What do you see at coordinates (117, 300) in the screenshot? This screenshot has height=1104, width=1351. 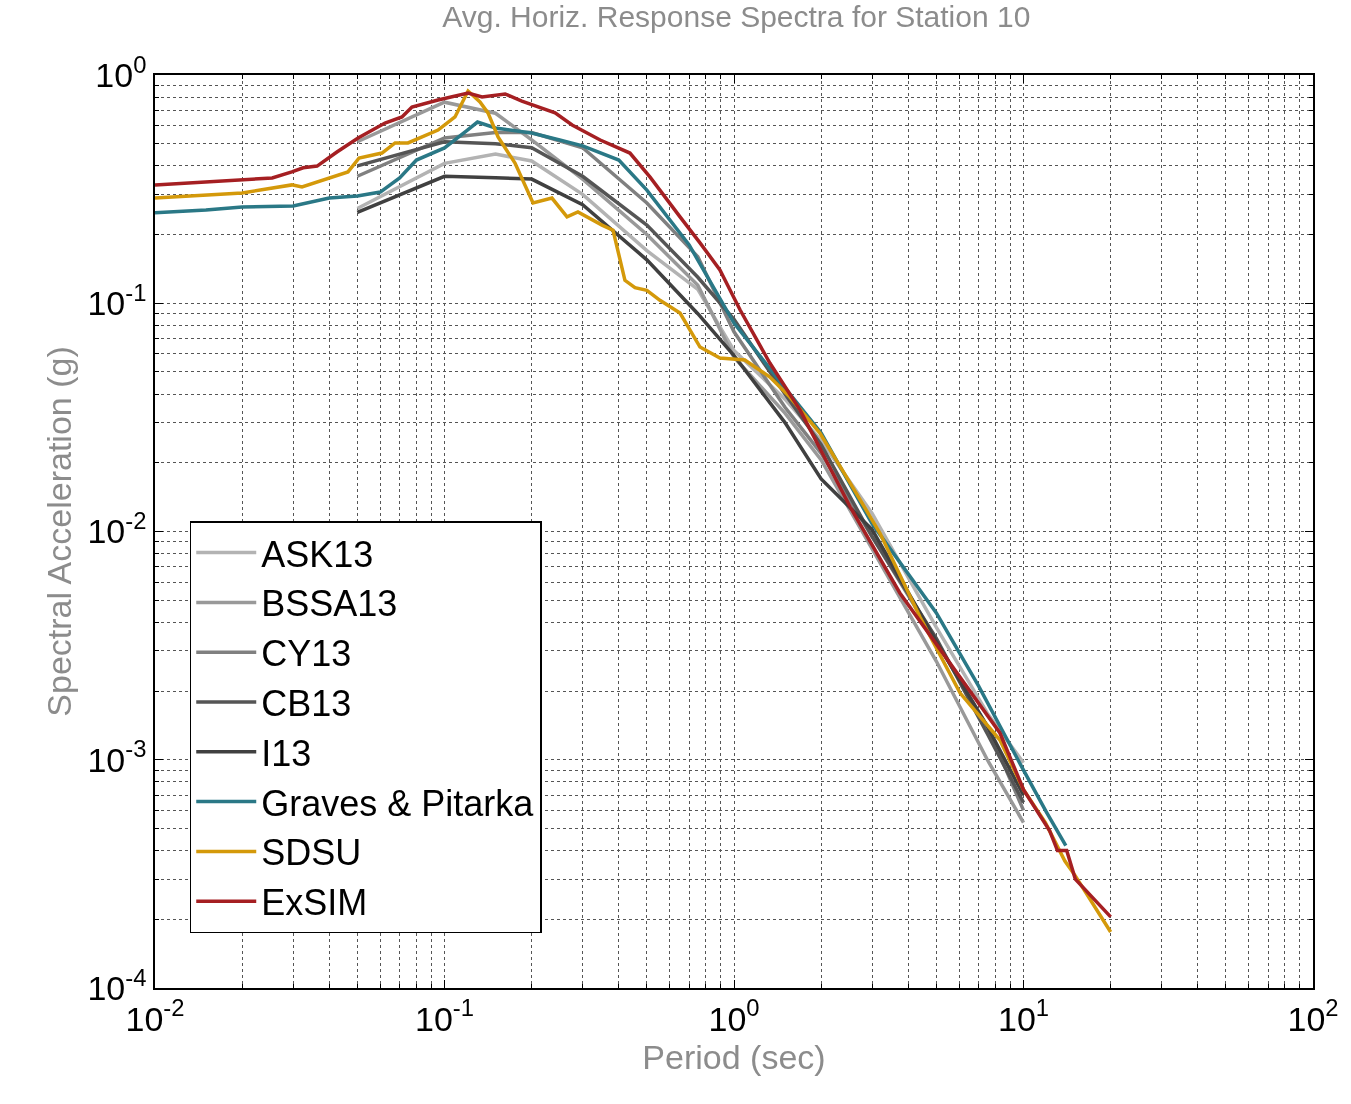 I see `y-tick-label: 10$^{-1}$` at bounding box center [117, 300].